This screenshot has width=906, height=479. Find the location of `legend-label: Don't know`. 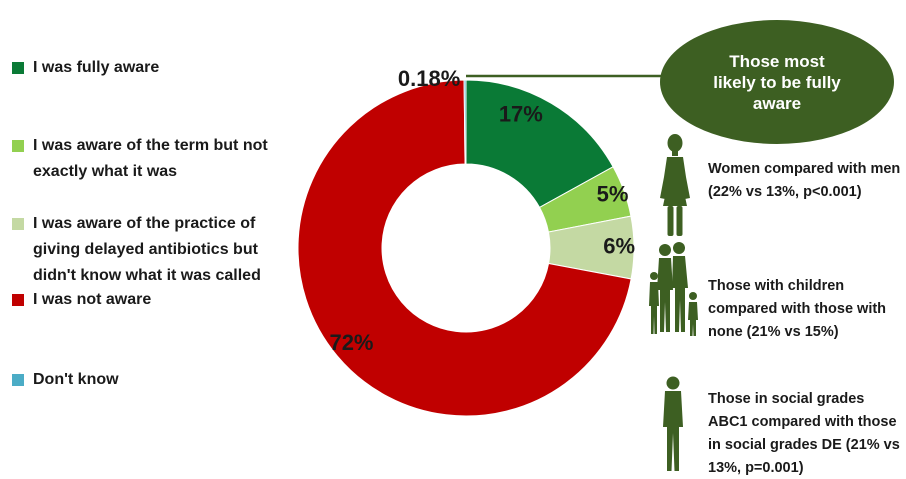

legend-label: Don't know is located at coordinates (76, 379).